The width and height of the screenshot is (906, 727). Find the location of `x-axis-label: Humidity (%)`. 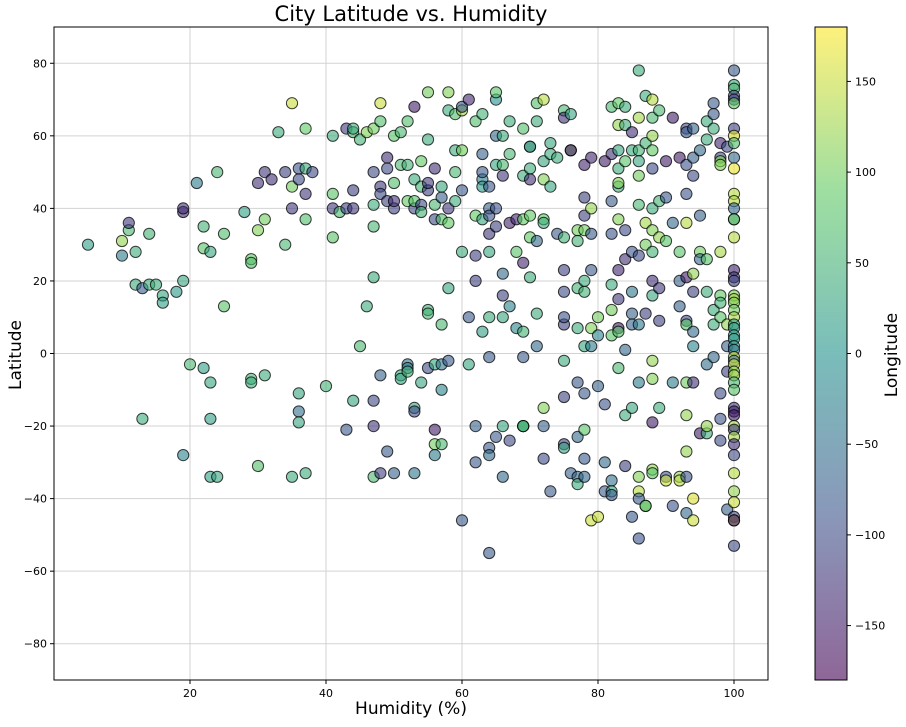

x-axis-label: Humidity (%) is located at coordinates (411, 709).